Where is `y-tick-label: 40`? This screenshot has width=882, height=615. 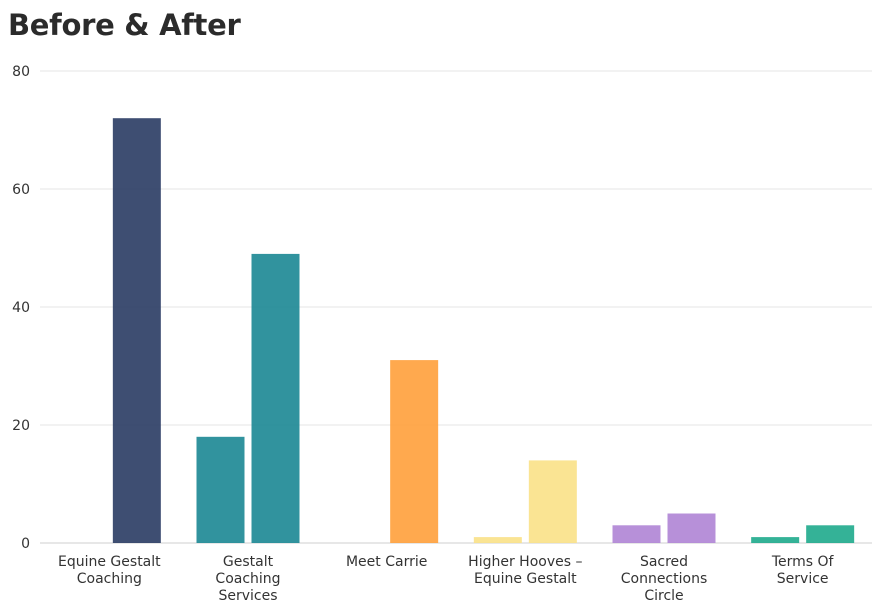 y-tick-label: 40 is located at coordinates (21, 308).